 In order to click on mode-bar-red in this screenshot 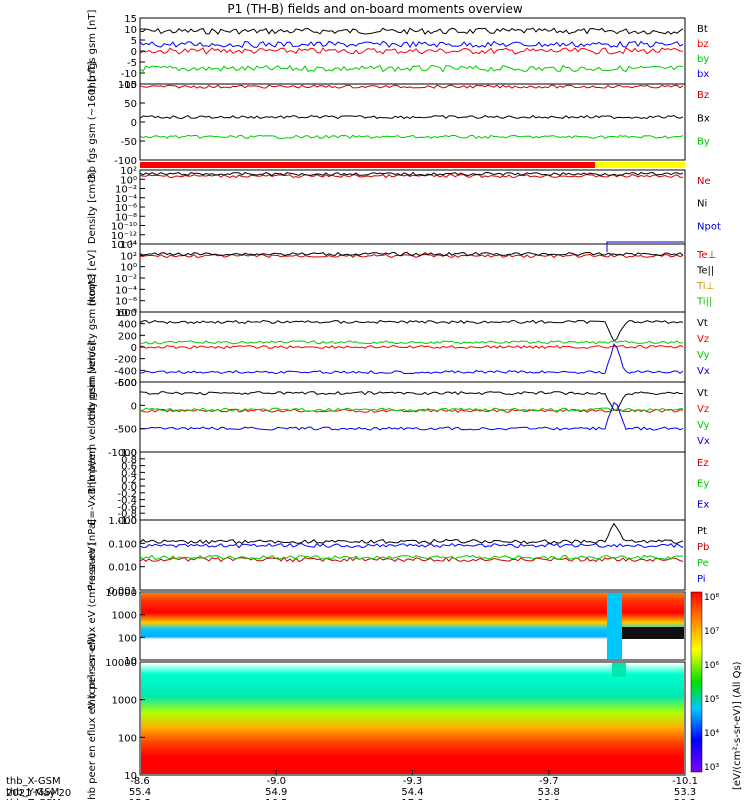, I will do `click(367, 165)`.